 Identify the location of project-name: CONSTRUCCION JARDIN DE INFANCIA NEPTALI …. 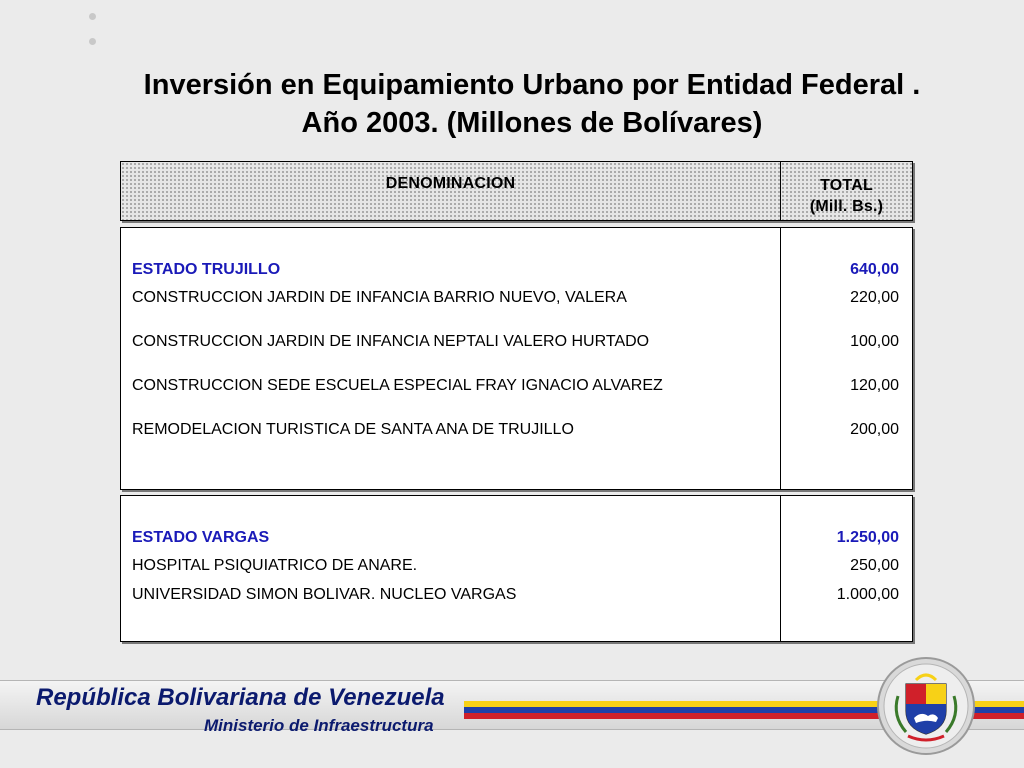
(391, 341).